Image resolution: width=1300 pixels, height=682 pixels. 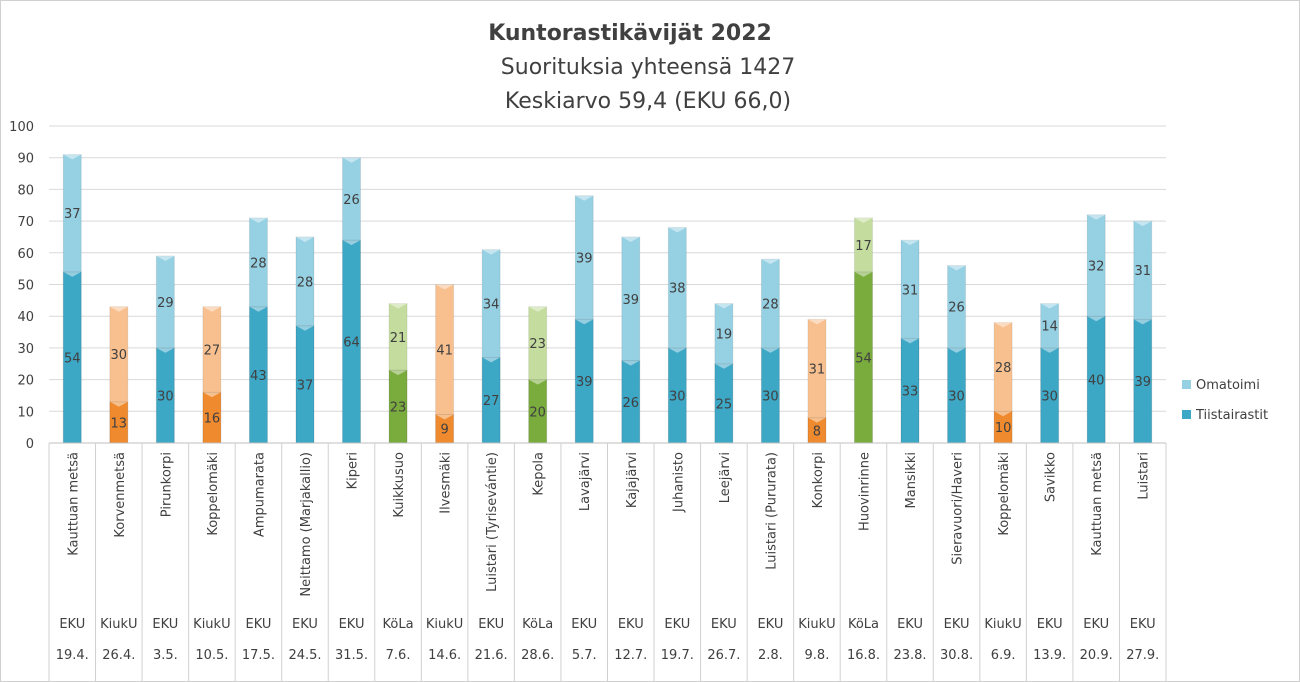 I want to click on x-category-label: Kuikkusuo, so click(x=399, y=485).